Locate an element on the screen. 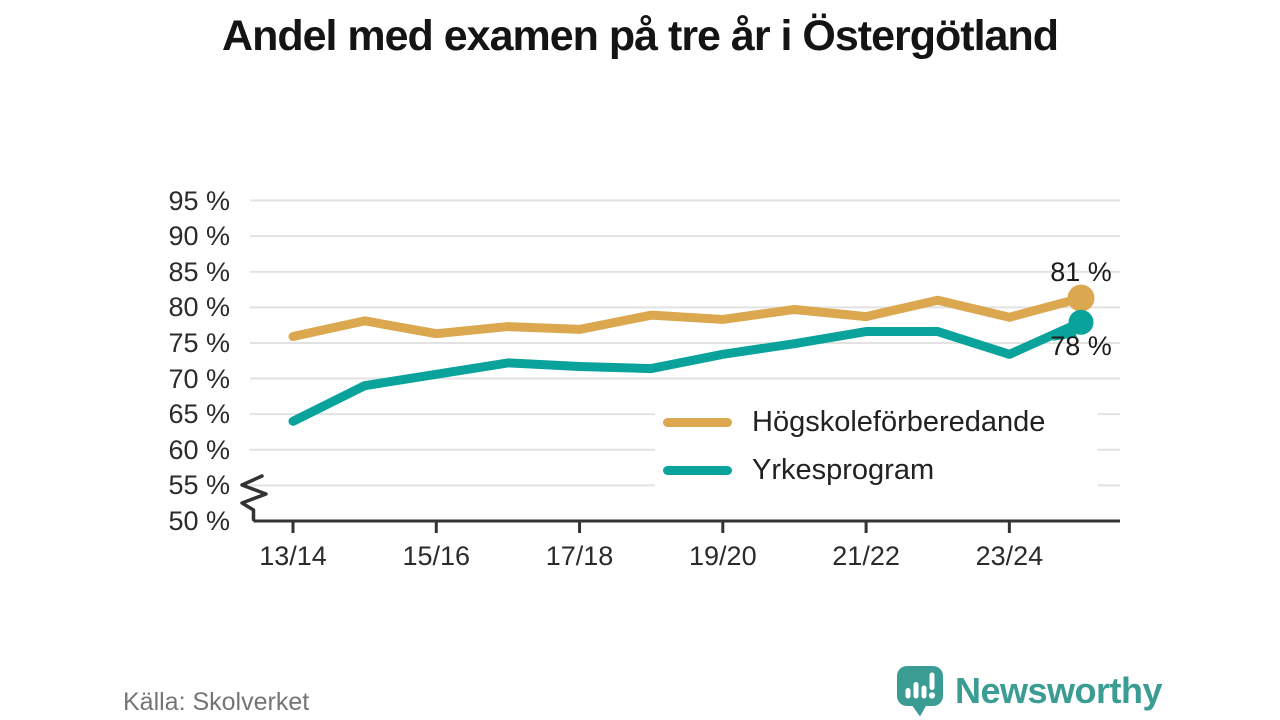 The height and width of the screenshot is (720, 1280). newsworthy-logo: Newsworthy is located at coordinates (1029, 691).